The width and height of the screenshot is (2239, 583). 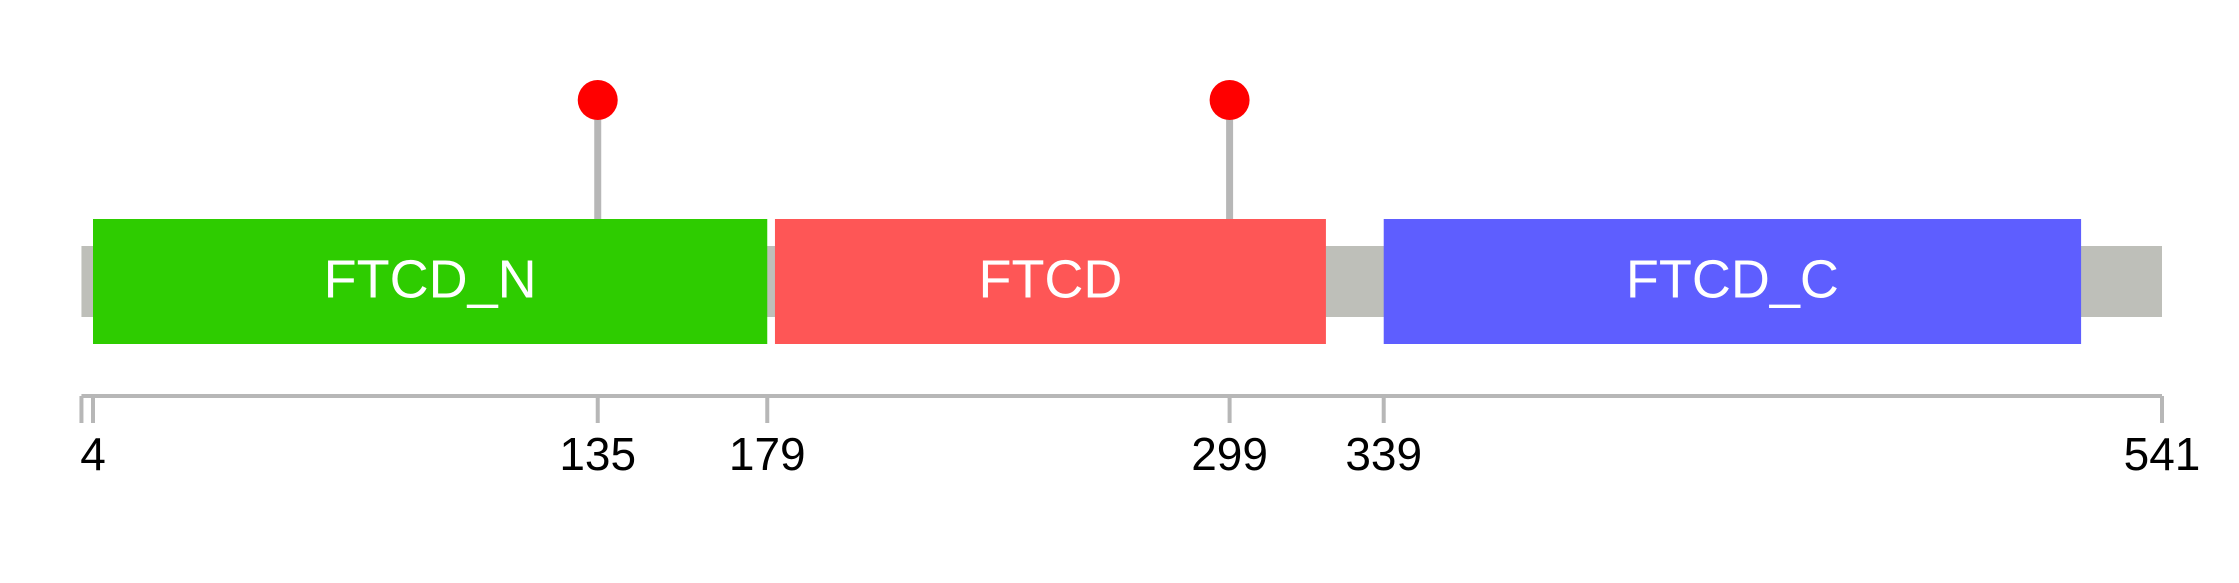 I want to click on domain-label: FTCD_N, so click(x=430, y=279).